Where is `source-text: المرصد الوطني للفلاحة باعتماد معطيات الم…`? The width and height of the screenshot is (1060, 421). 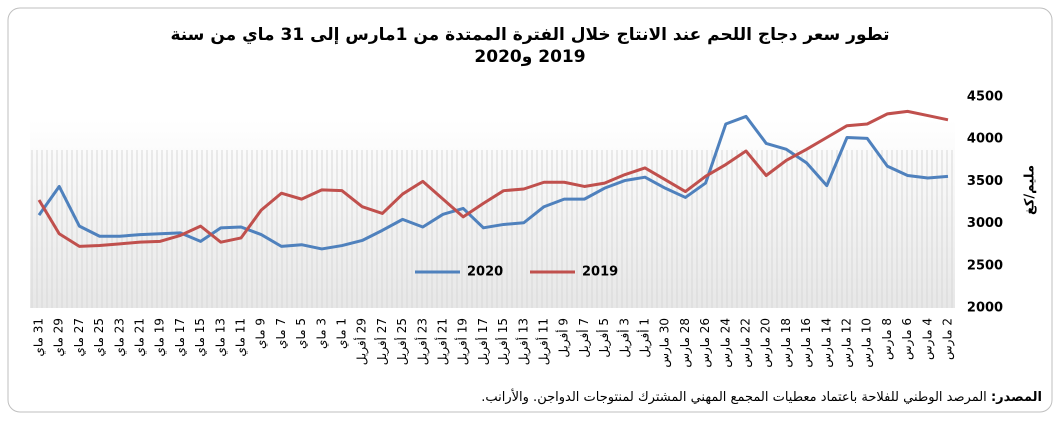
source-text: المرصد الوطني للفلاحة باعتماد معطيات الم… is located at coordinates (734, 397).